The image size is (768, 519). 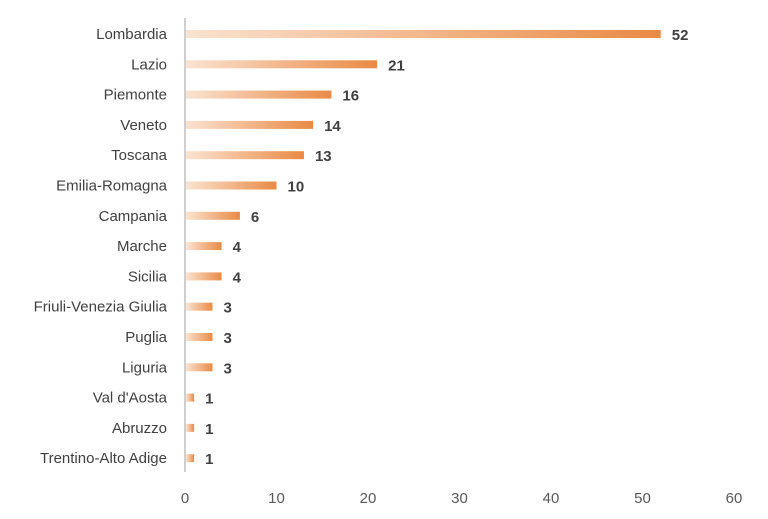 I want to click on data-label: 13, so click(x=323, y=156).